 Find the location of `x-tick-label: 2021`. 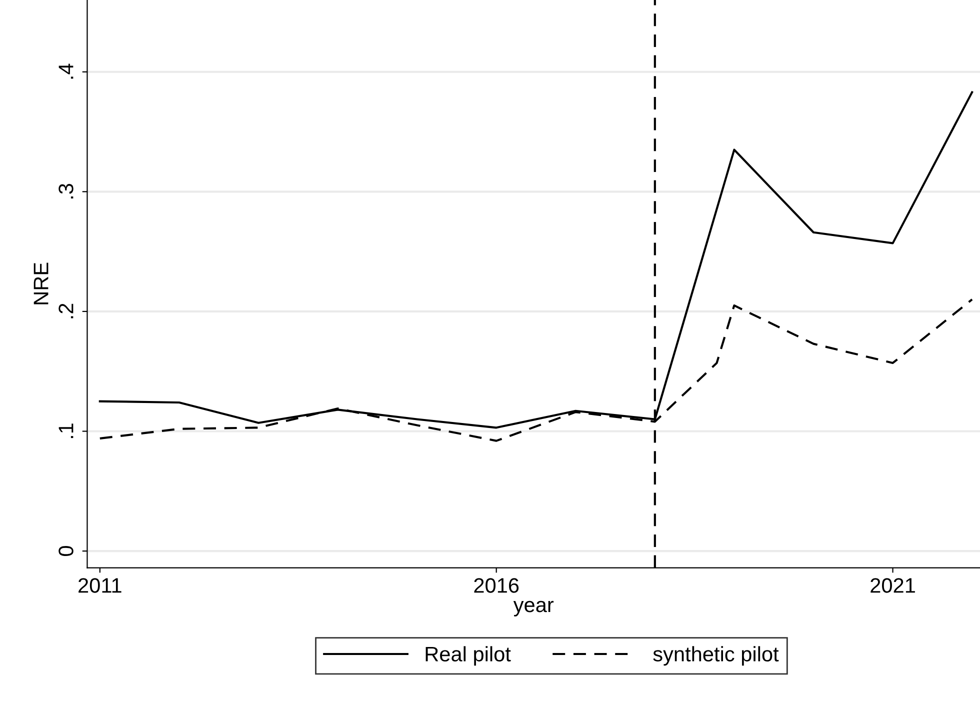

x-tick-label: 2021 is located at coordinates (892, 585).